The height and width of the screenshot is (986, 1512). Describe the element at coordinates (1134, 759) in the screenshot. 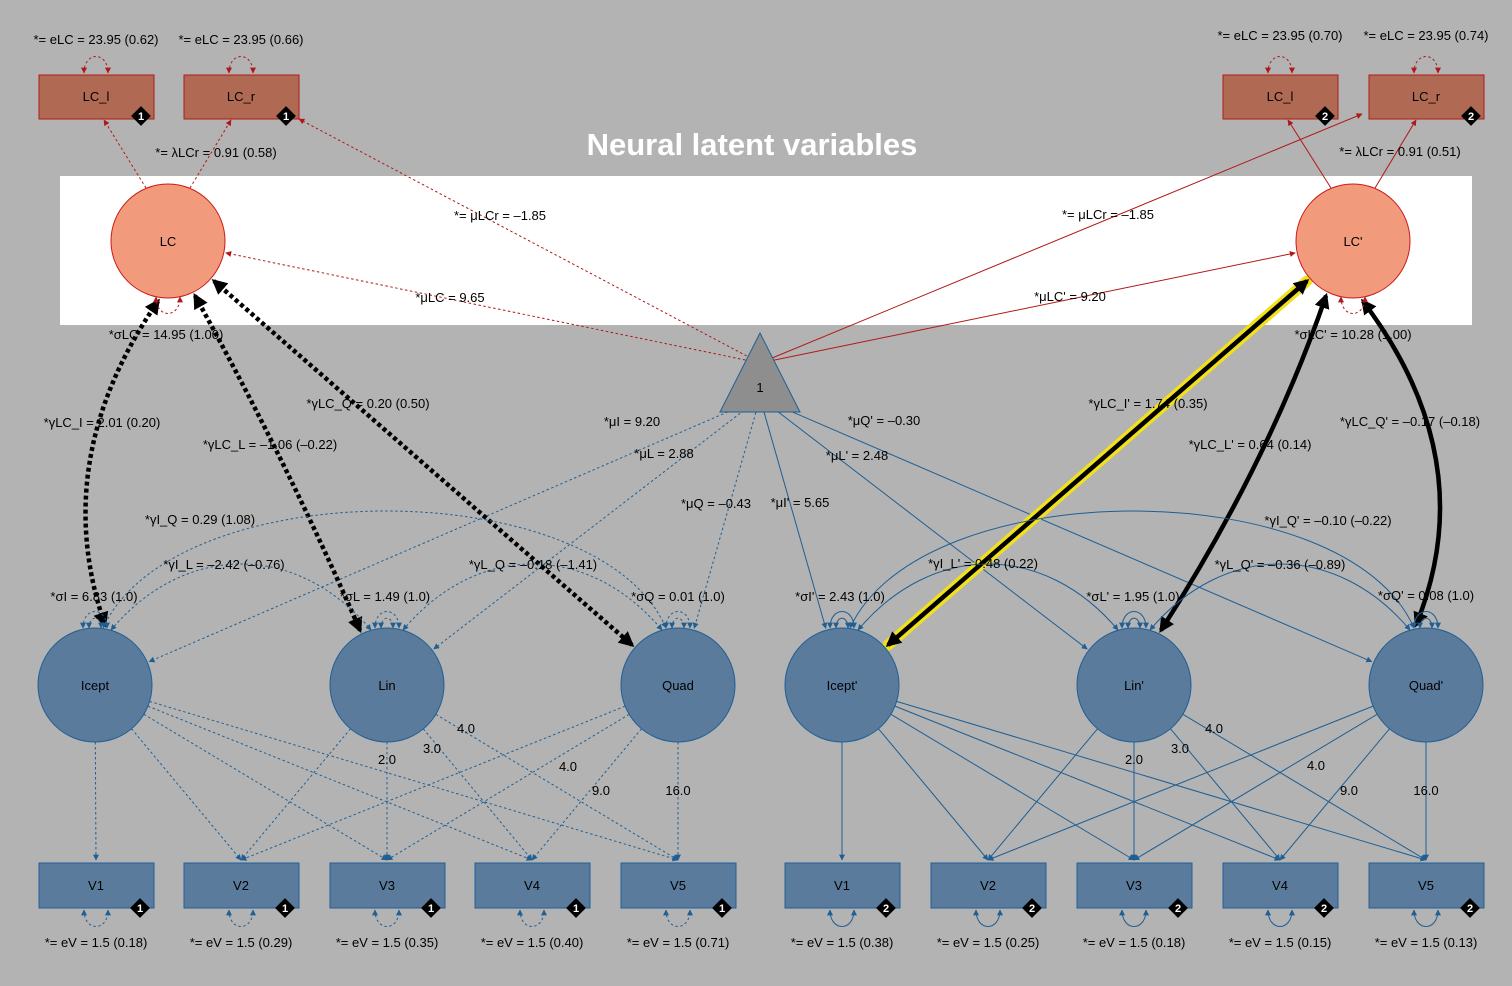

I see `lin-loading-label: 2.0` at that location.